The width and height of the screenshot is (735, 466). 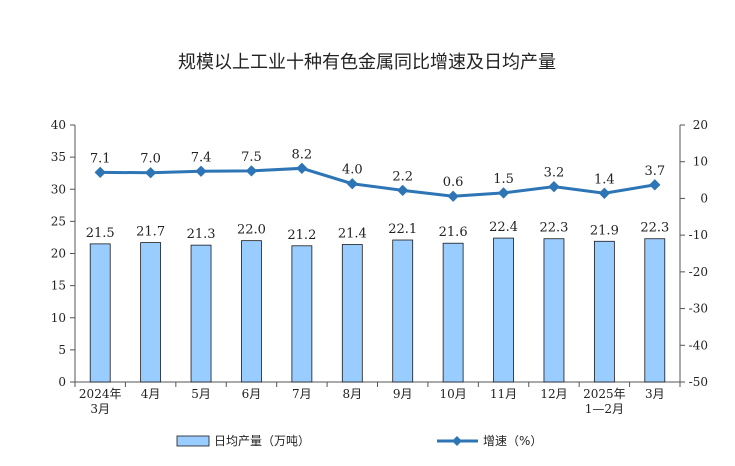 What do you see at coordinates (453, 232) in the screenshot?
I see `bar-value-label: 21.6` at bounding box center [453, 232].